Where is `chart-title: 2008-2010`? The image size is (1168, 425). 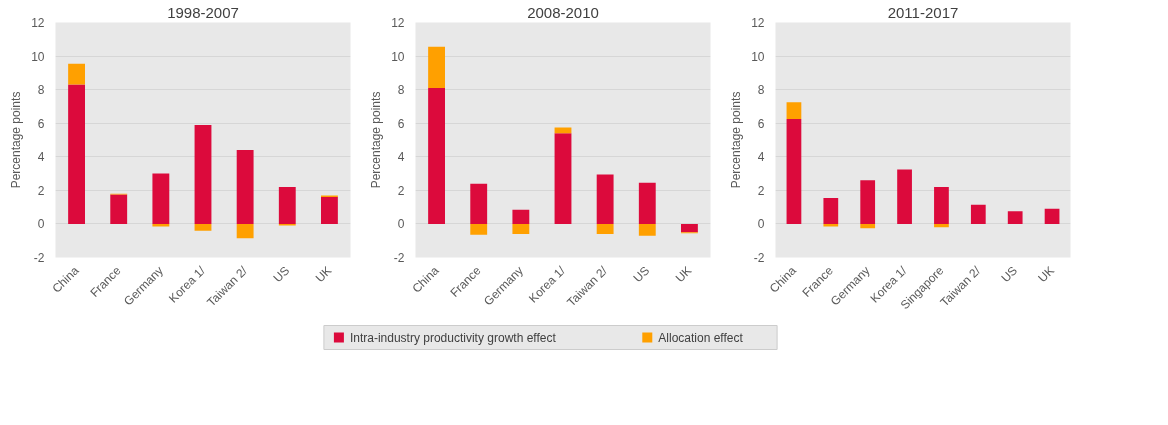 chart-title: 2008-2010 is located at coordinates (563, 12).